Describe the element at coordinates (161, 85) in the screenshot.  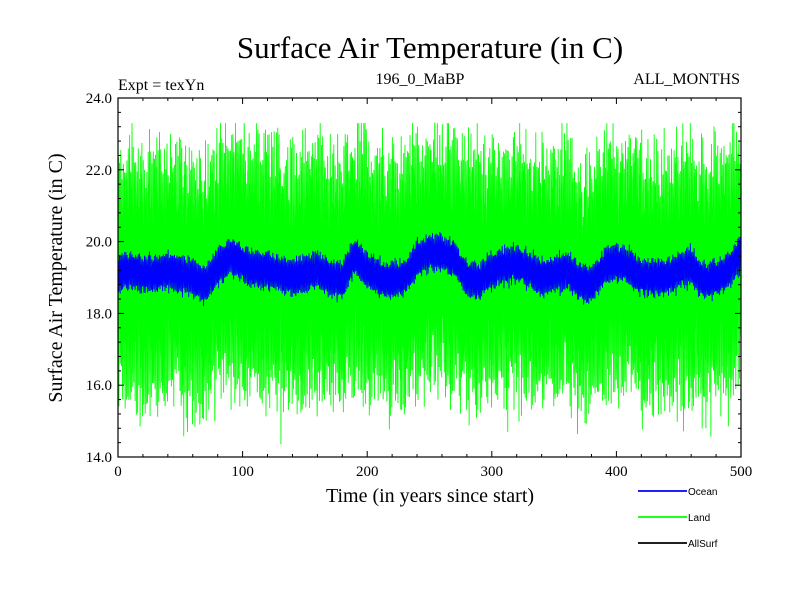
I see `chart-subtitle-left: Expt = texYn` at that location.